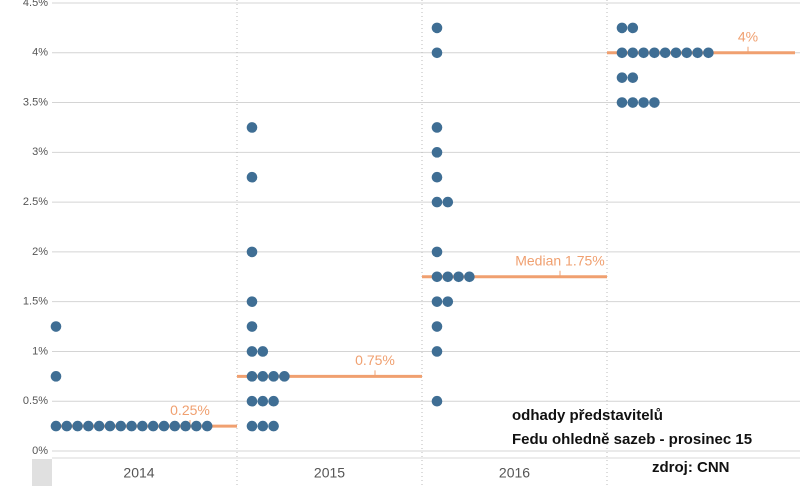  I want to click on y-tick-label: 2%, so click(40, 252).